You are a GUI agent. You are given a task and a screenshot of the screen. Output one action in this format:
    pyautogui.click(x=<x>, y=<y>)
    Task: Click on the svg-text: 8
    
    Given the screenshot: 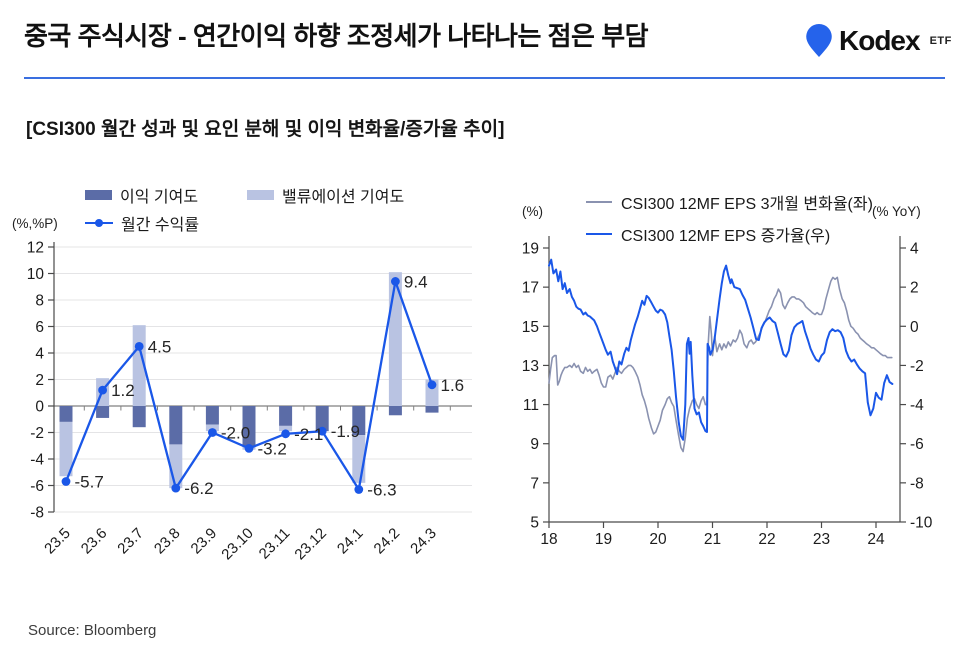 What is the action you would take?
    pyautogui.click(x=39, y=301)
    